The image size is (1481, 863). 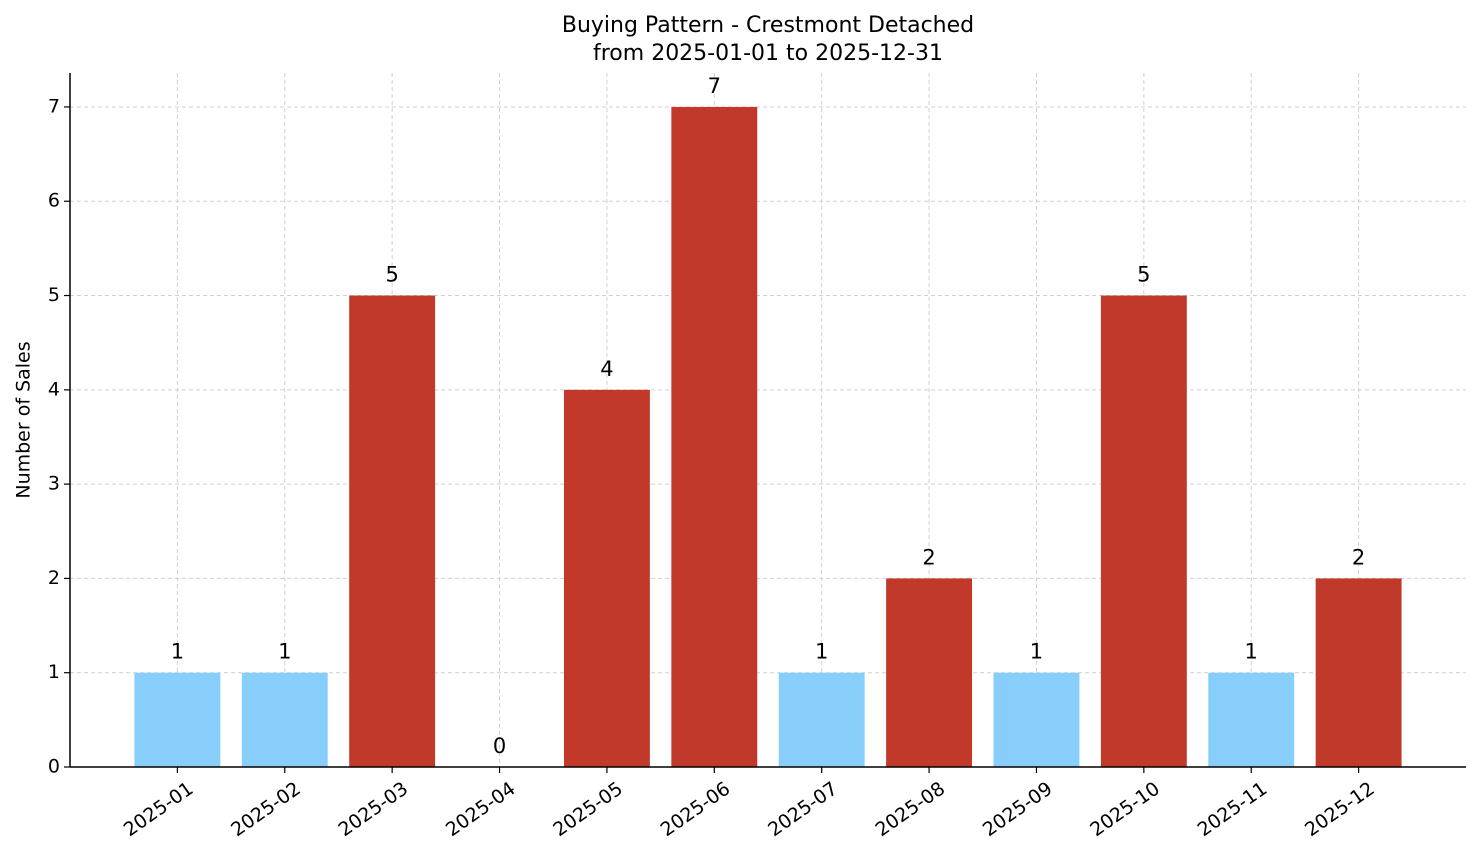 I want to click on chart-subtitle: from 2025-01-01 to 2025-12-31, so click(x=768, y=53).